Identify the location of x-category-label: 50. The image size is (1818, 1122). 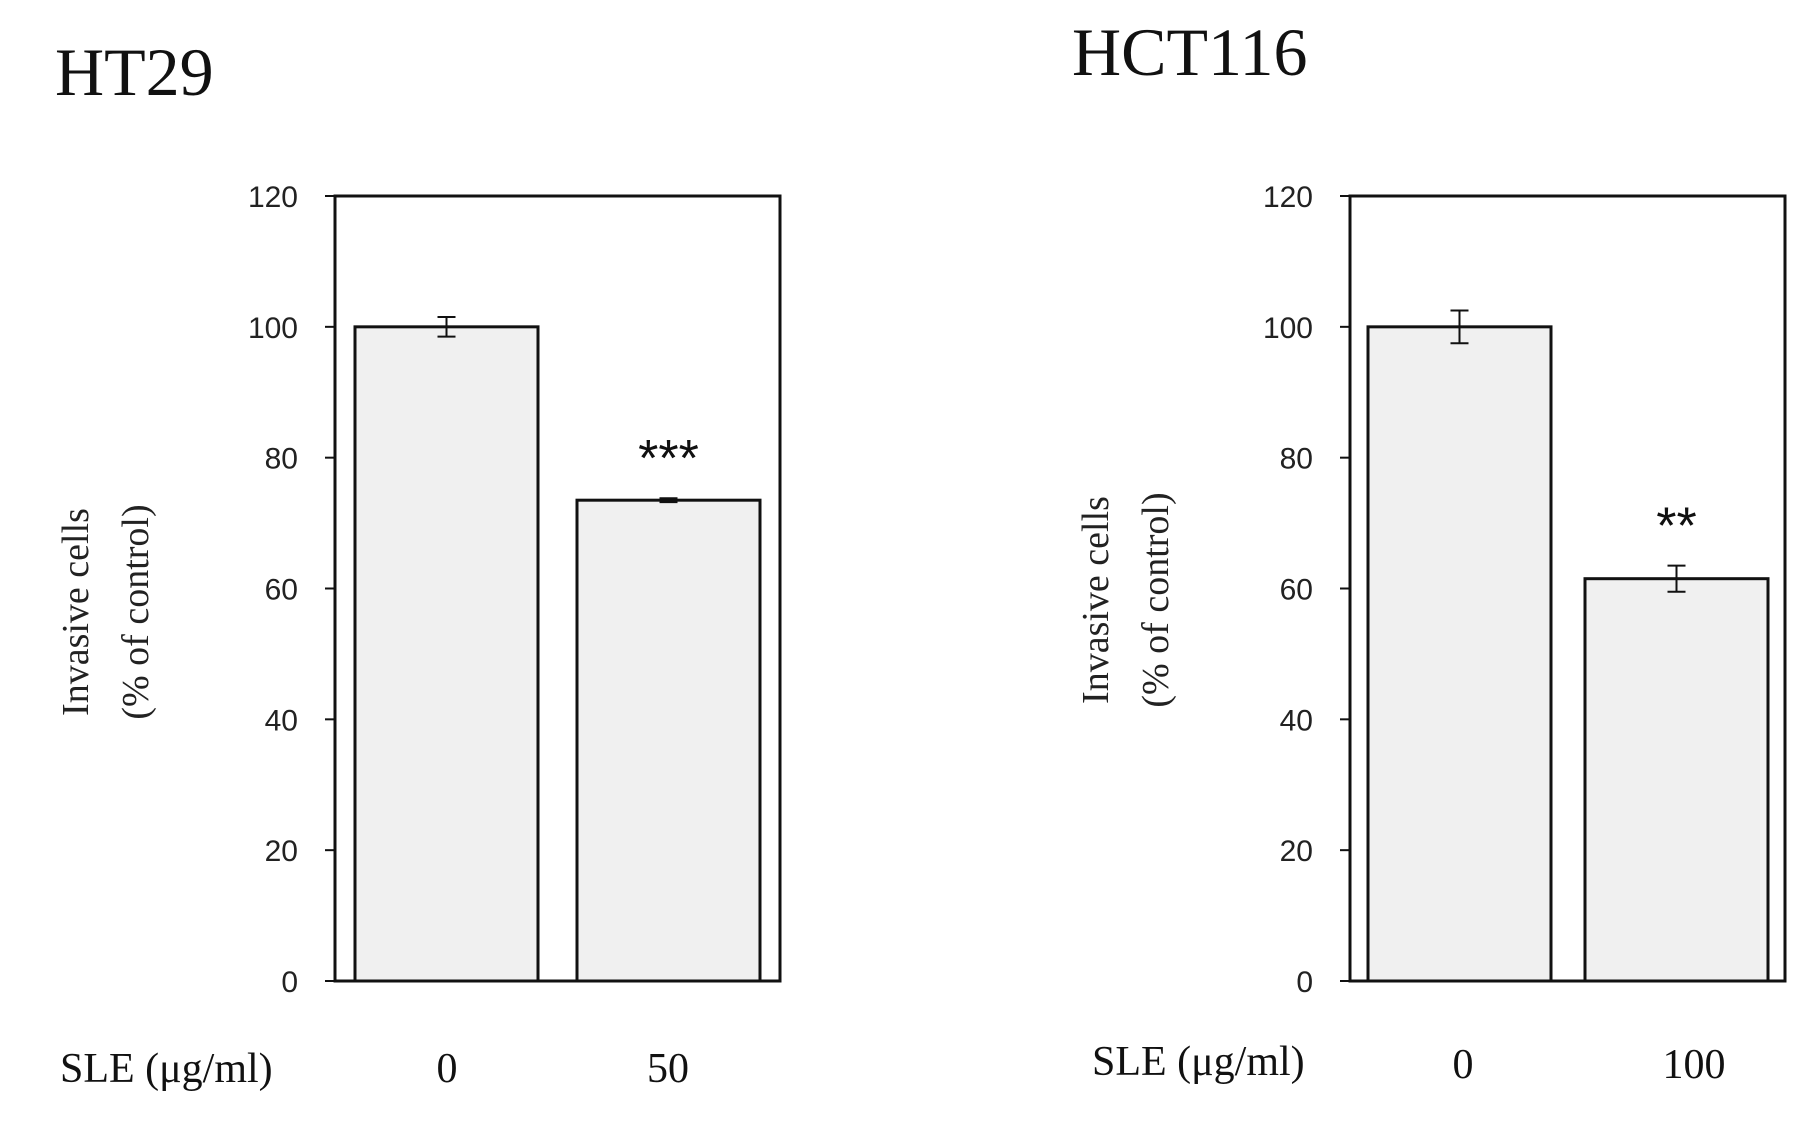
(668, 1069).